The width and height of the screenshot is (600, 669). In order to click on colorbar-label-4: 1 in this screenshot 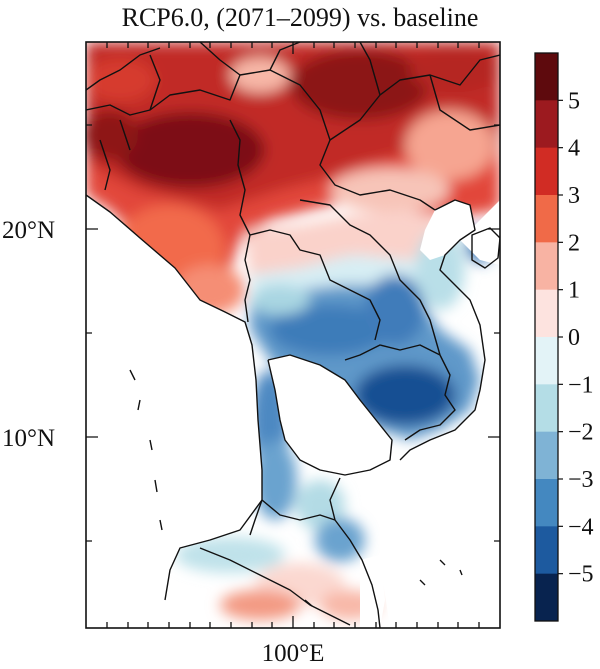, I will do `click(574, 291)`.